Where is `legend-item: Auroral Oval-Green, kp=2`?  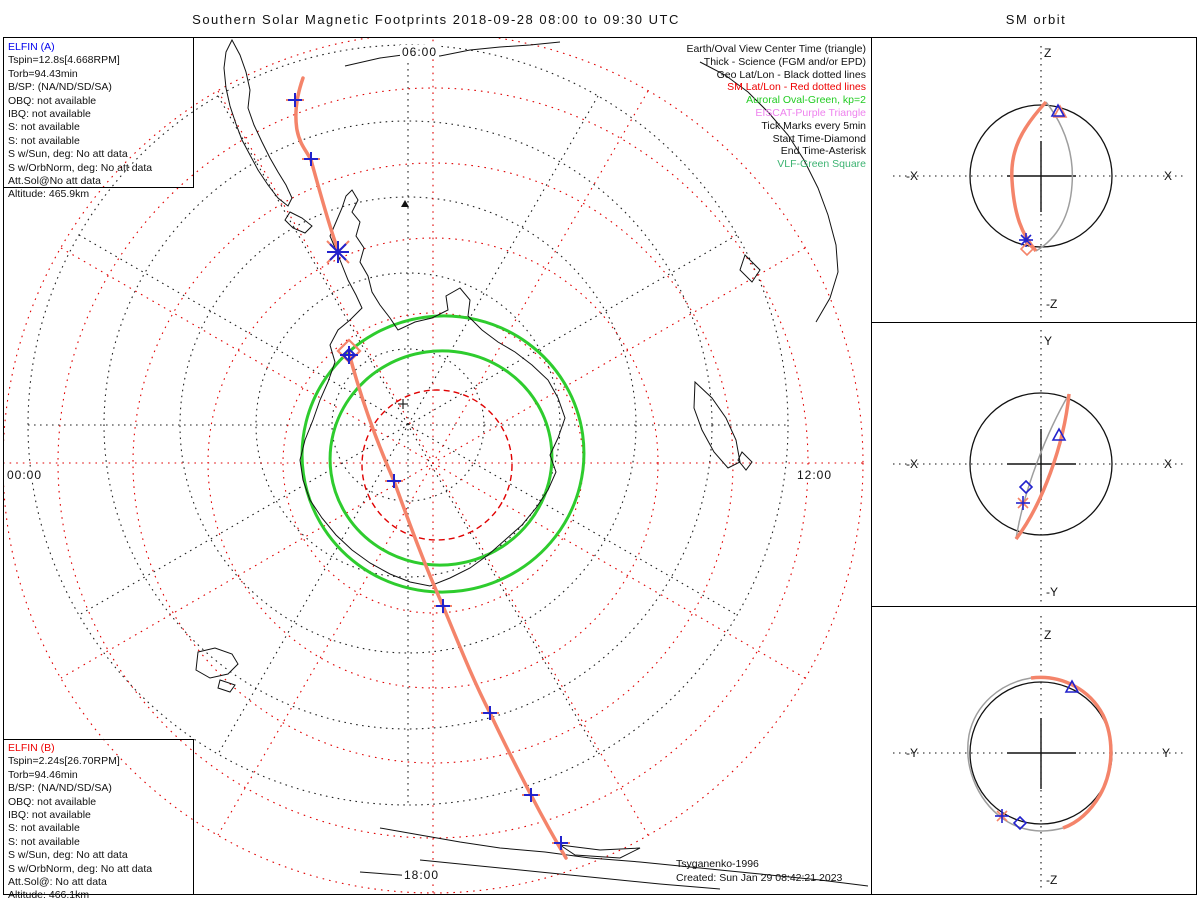 legend-item: Auroral Oval-Green, kp=2 is located at coordinates (806, 100).